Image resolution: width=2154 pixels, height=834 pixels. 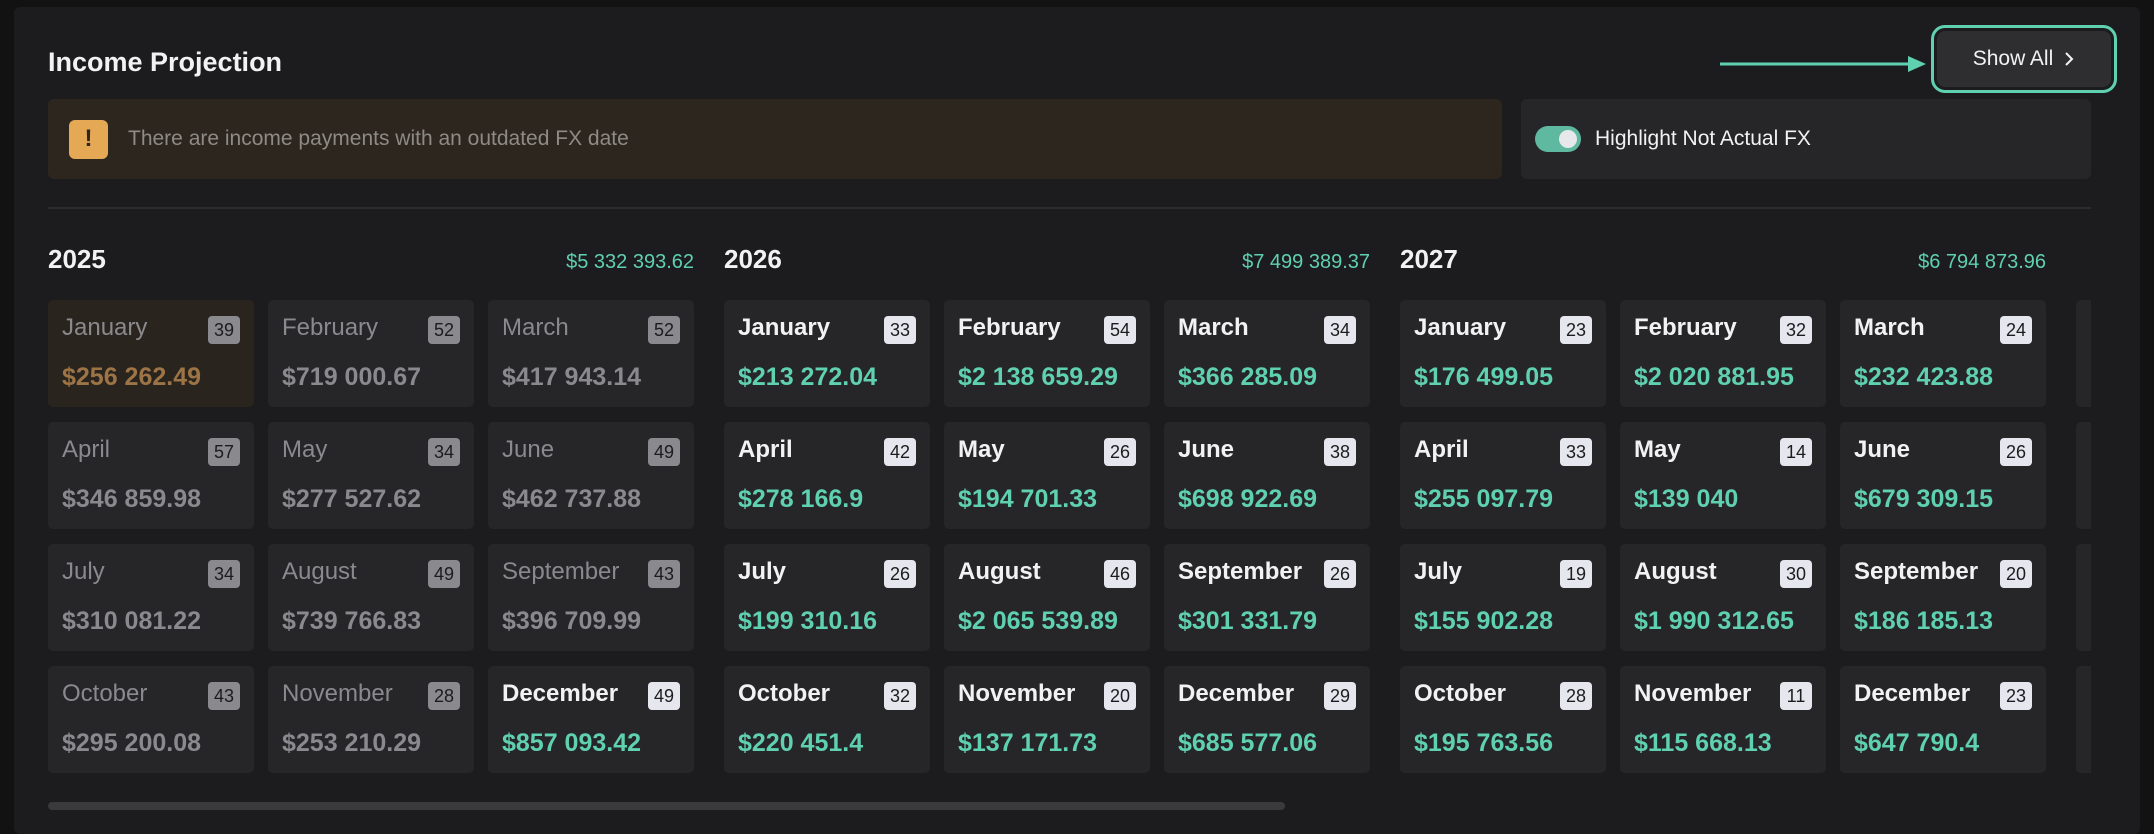 What do you see at coordinates (2013, 58) in the screenshot?
I see `button-label: Show All` at bounding box center [2013, 58].